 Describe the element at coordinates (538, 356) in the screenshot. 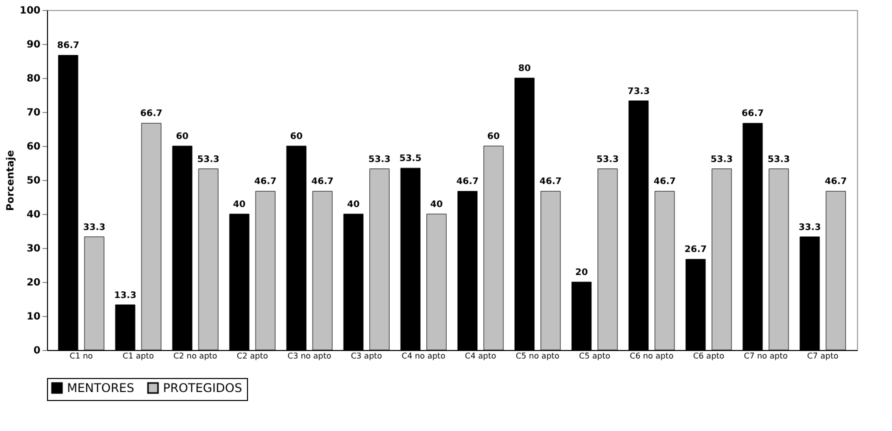

I see `x-tick-label: C5 no apto` at that location.